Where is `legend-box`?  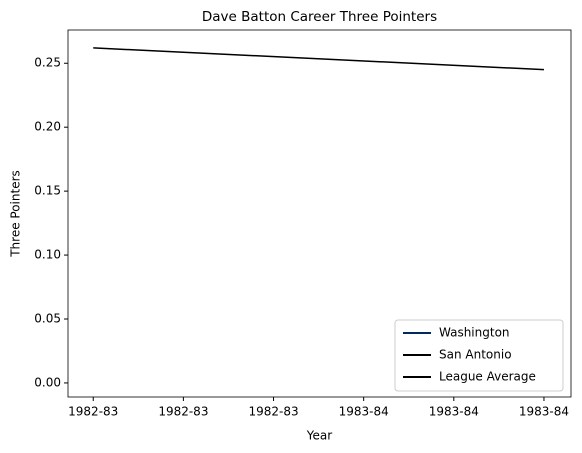
legend-box is located at coordinates (479, 355).